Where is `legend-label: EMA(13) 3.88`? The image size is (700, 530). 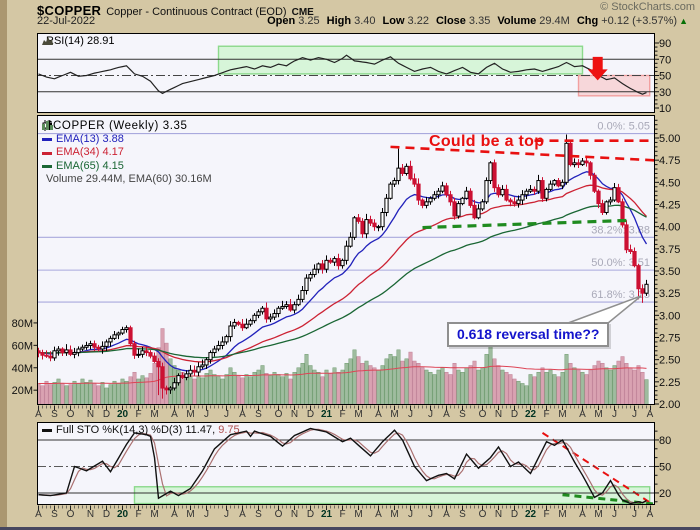
legend-label: EMA(13) 3.88 is located at coordinates (90, 139).